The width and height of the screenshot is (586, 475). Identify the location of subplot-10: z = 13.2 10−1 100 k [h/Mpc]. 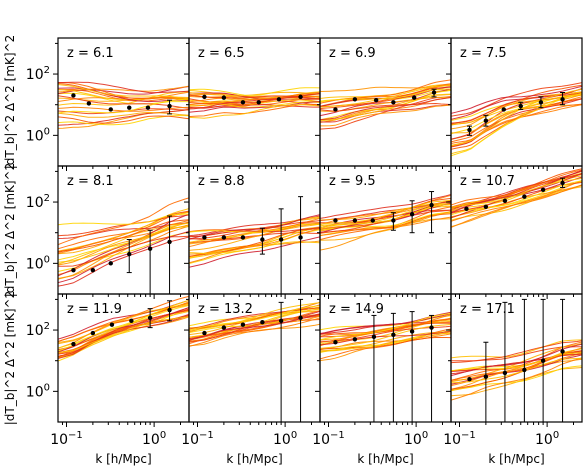
(251, 379).